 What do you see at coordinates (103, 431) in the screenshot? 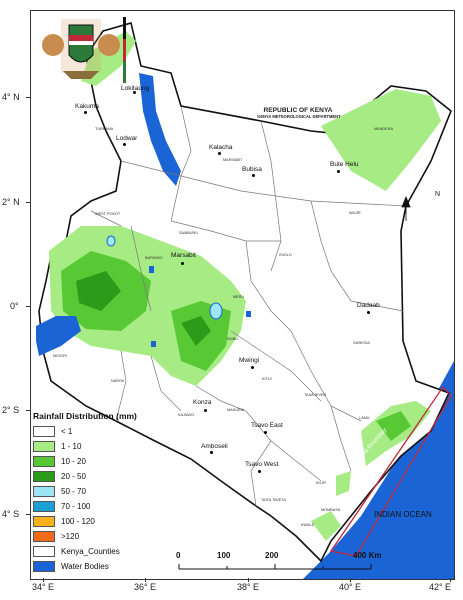
I see `legend-item: < 1` at bounding box center [103, 431].